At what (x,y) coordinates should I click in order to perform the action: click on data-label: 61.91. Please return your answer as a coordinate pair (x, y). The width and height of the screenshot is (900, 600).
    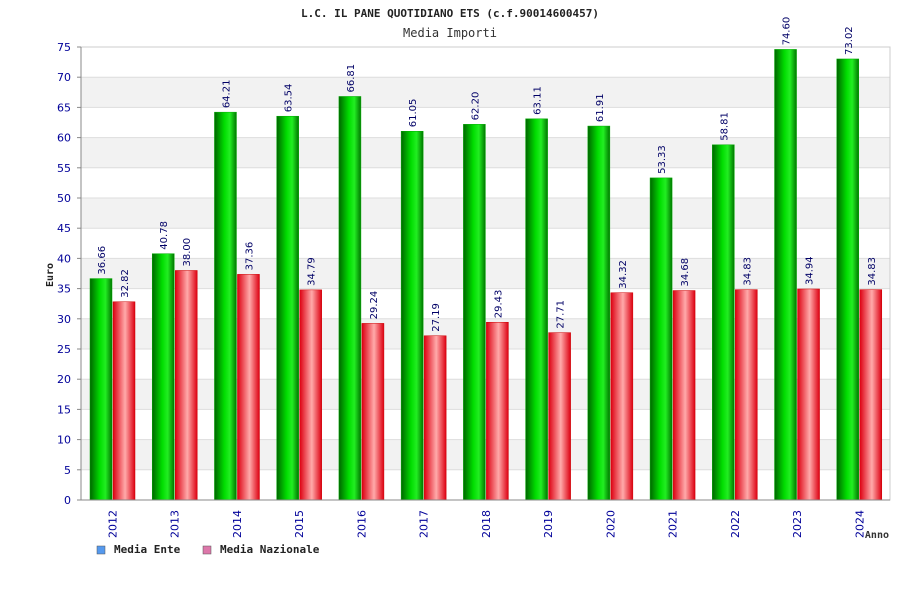
    Looking at the image, I should click on (600, 107).